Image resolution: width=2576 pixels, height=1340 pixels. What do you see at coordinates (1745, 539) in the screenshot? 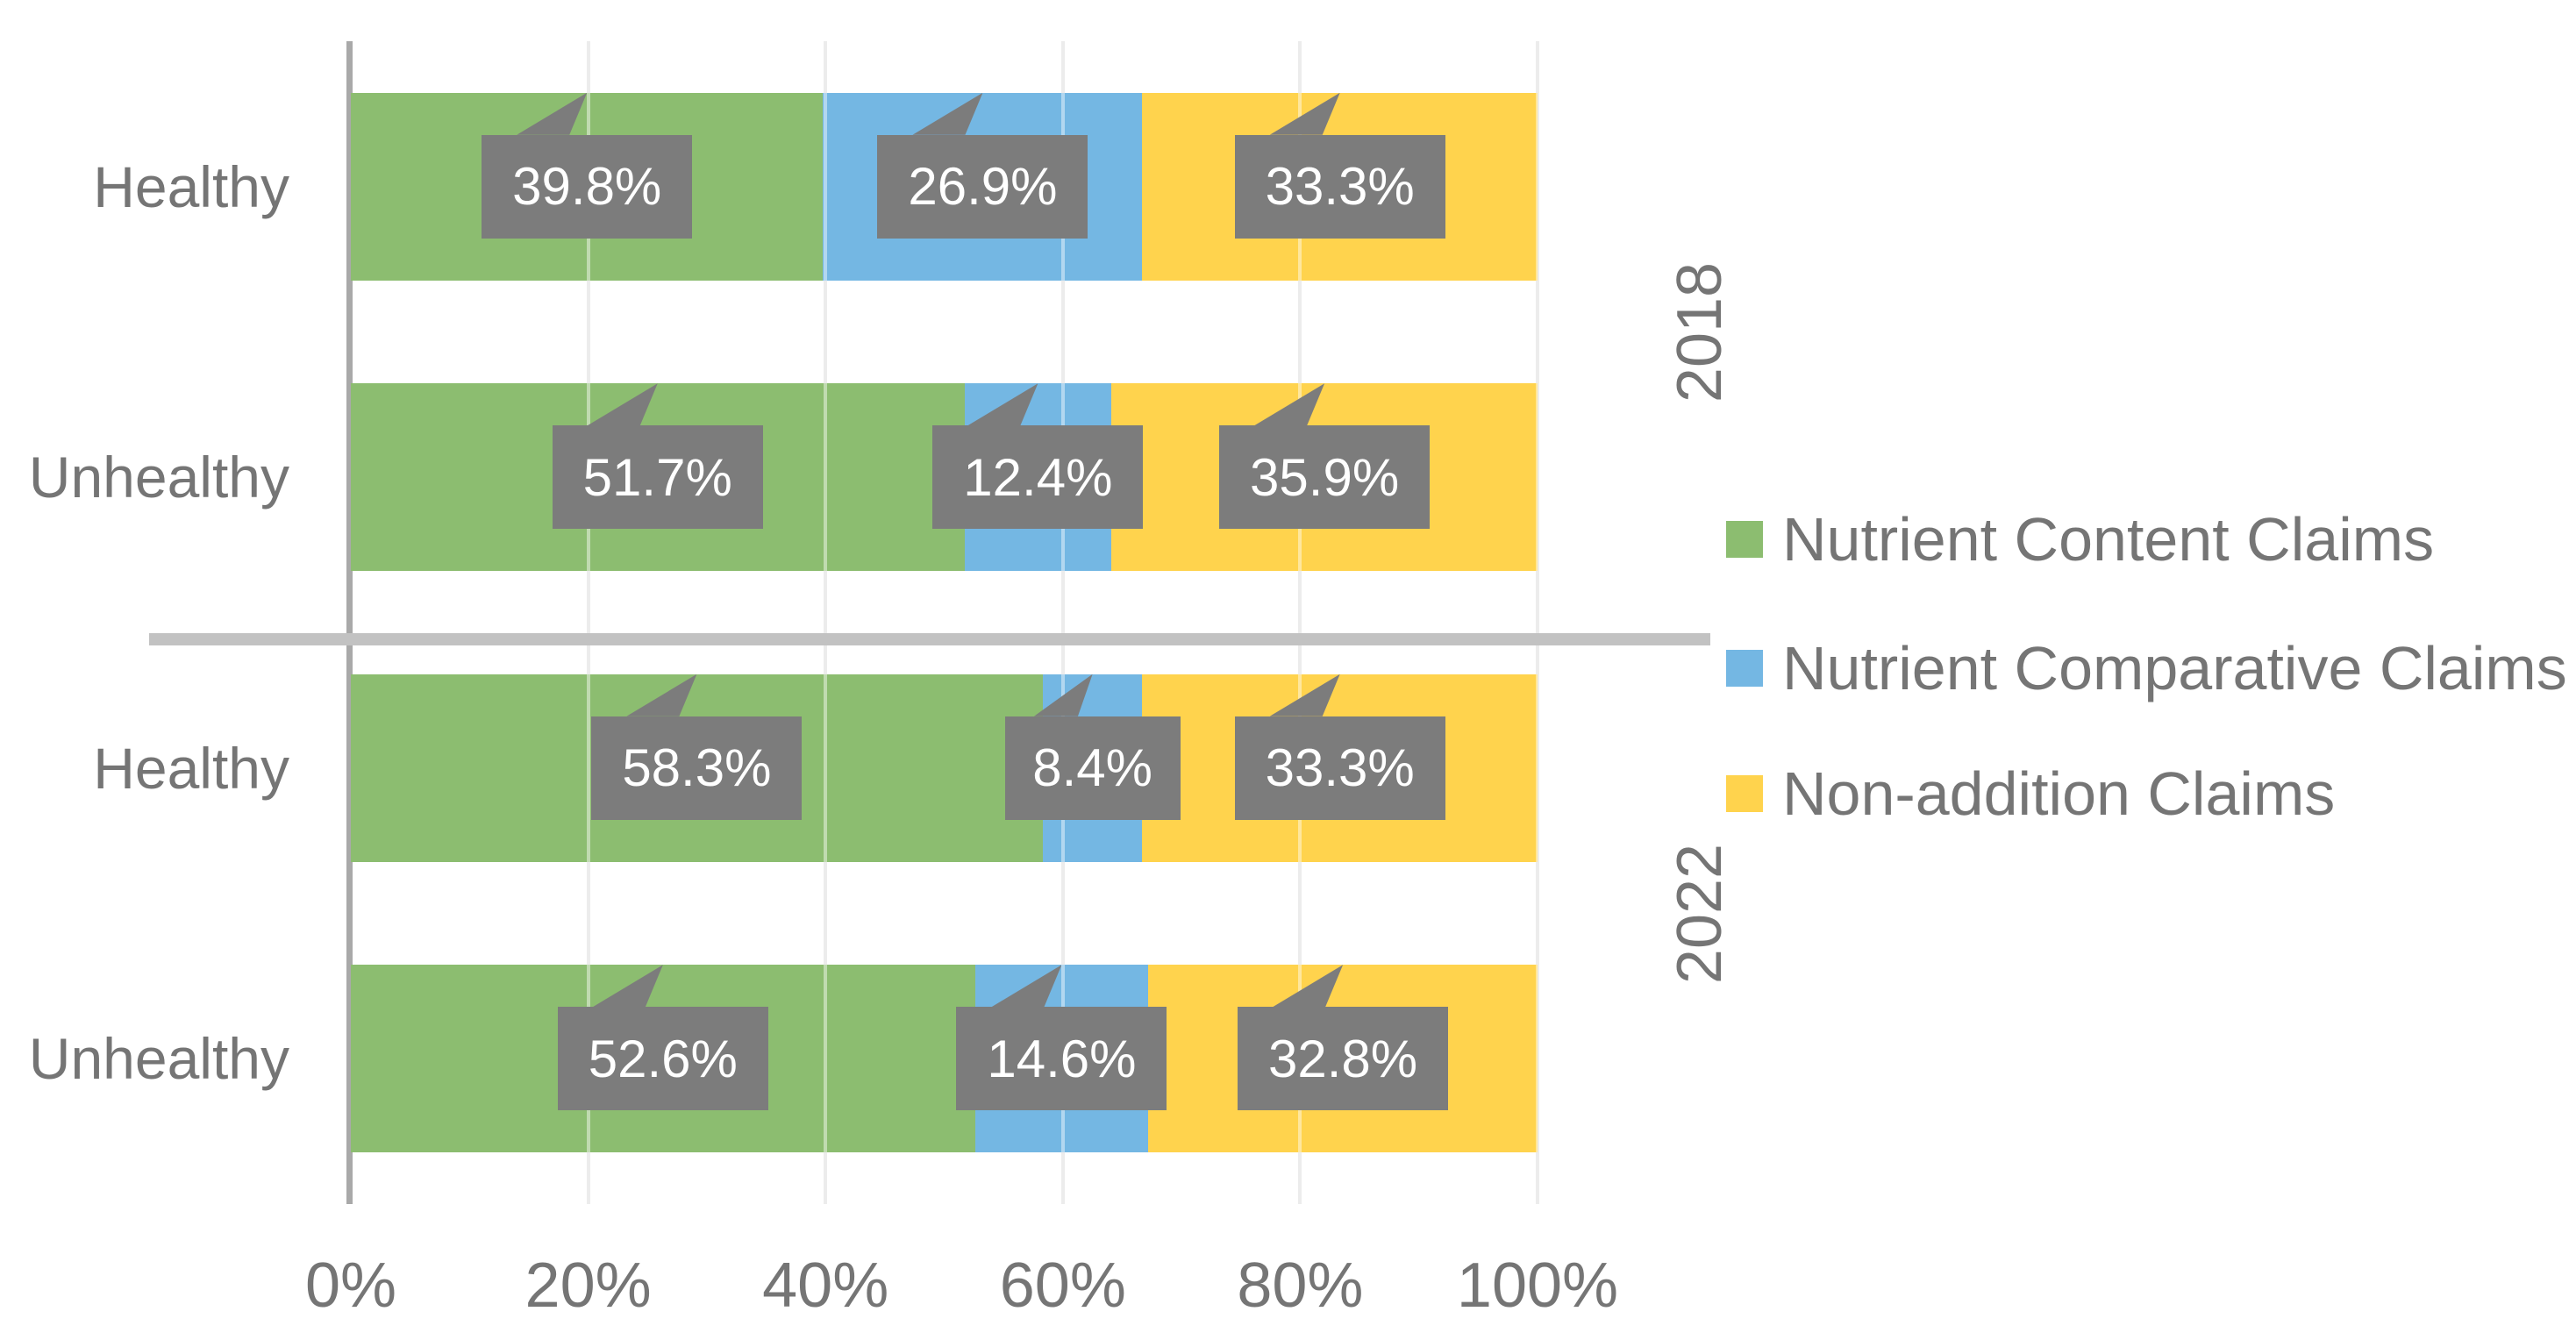
I see `legend-swatch-green-icon` at bounding box center [1745, 539].